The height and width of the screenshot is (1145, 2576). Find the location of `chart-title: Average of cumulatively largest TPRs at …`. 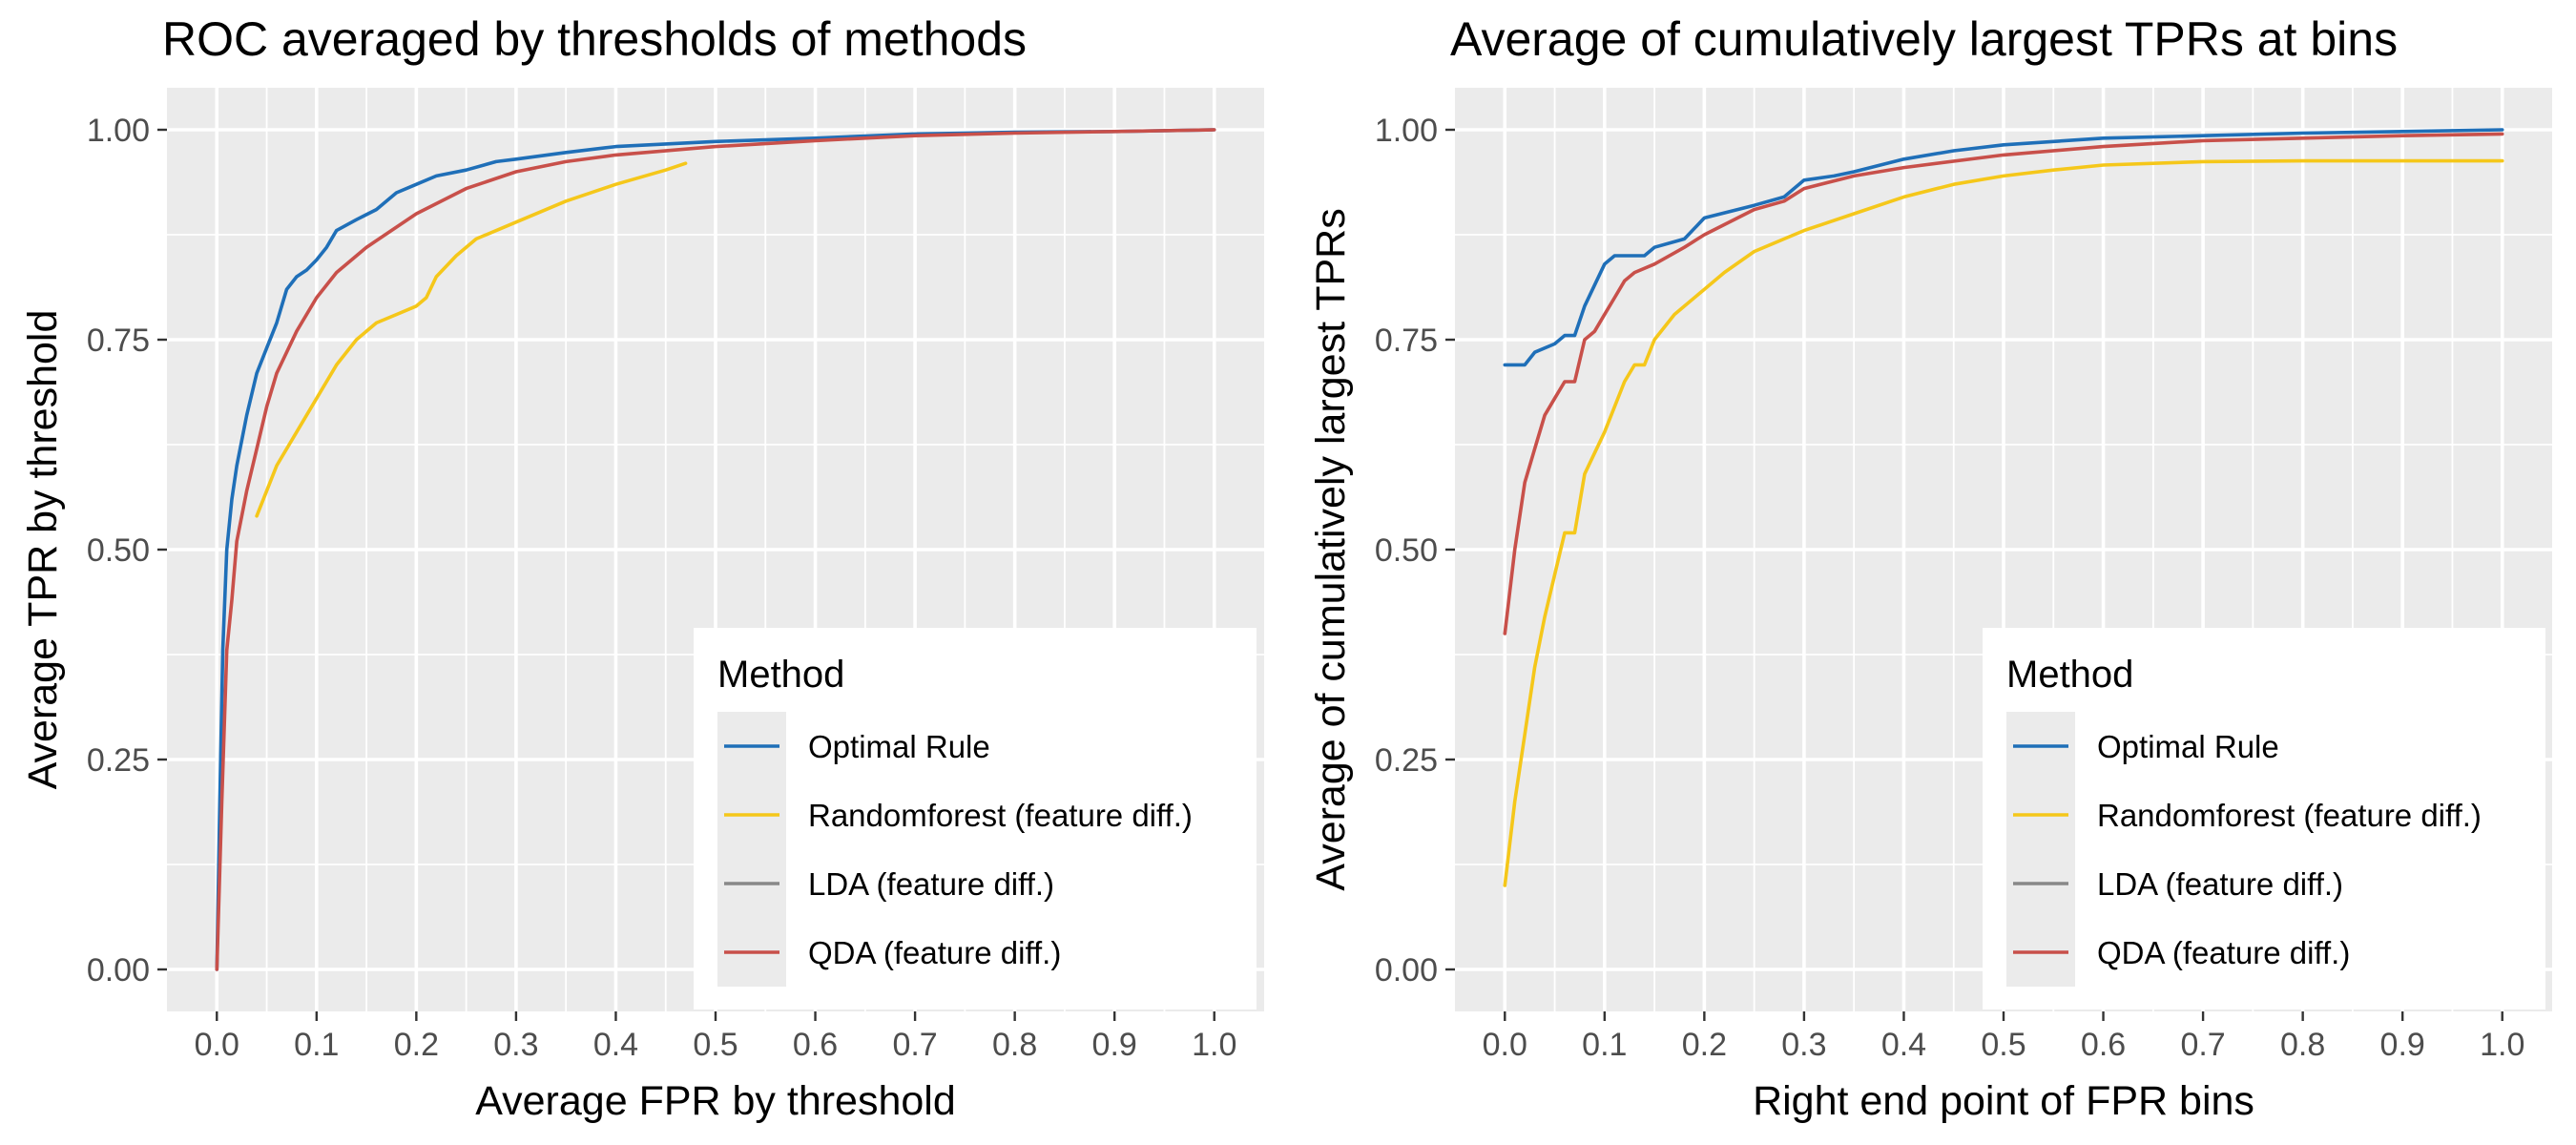

chart-title: Average of cumulatively largest TPRs at … is located at coordinates (1924, 39).